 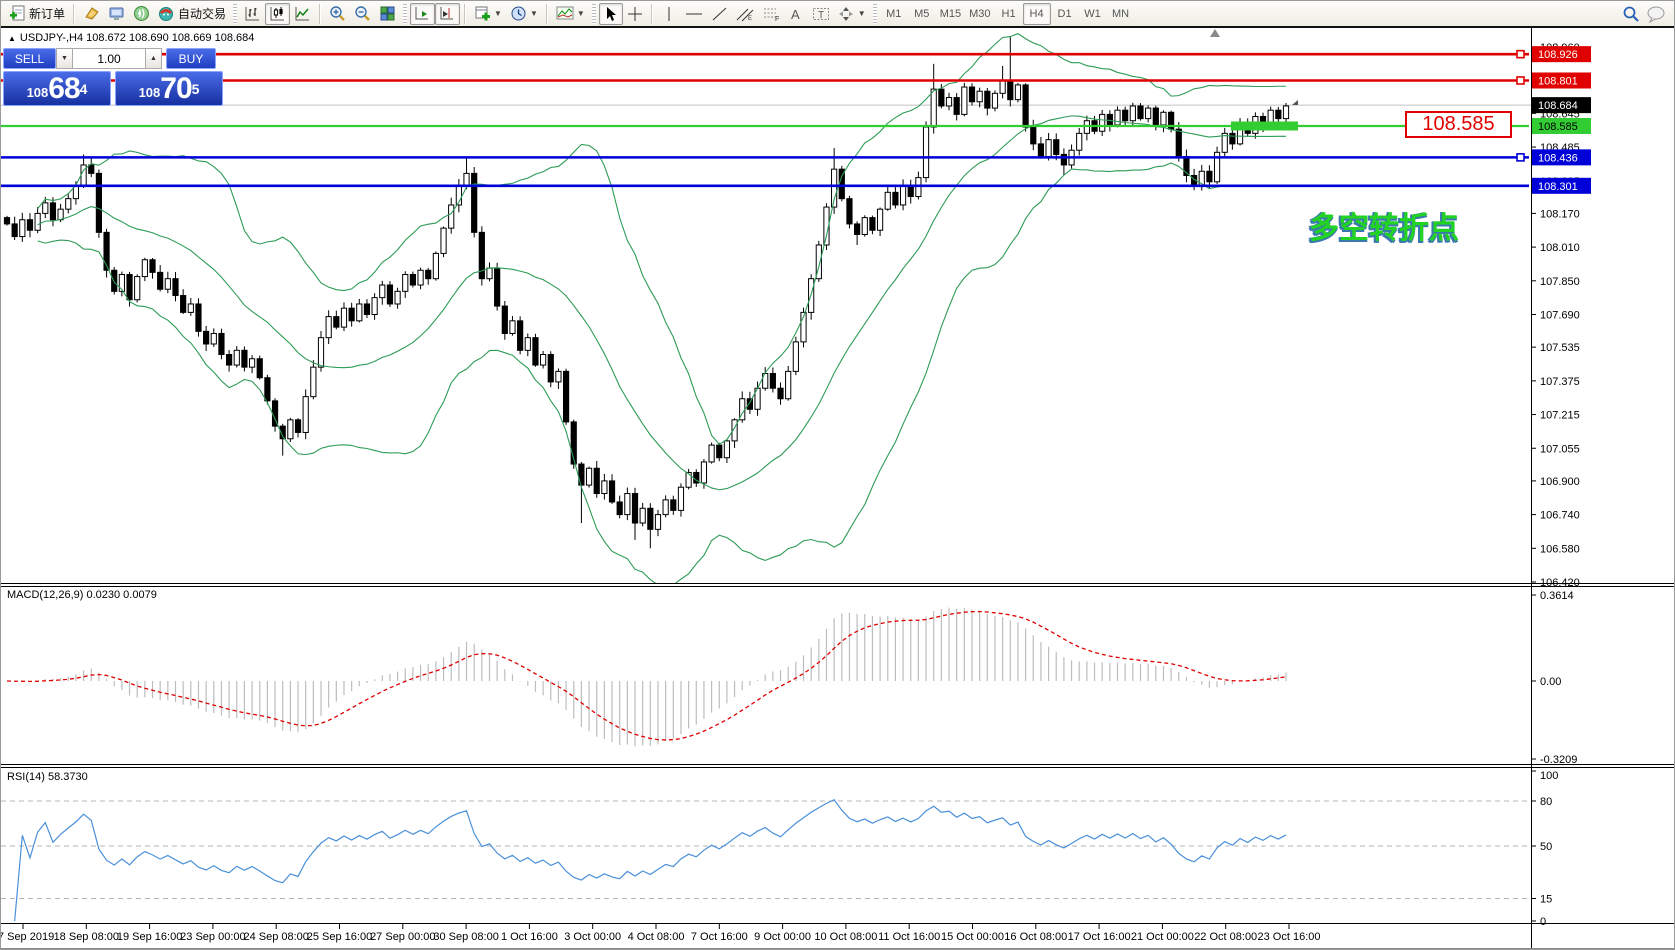 What do you see at coordinates (149, 937) in the screenshot?
I see `time-label: 19 Sep 16:00` at bounding box center [149, 937].